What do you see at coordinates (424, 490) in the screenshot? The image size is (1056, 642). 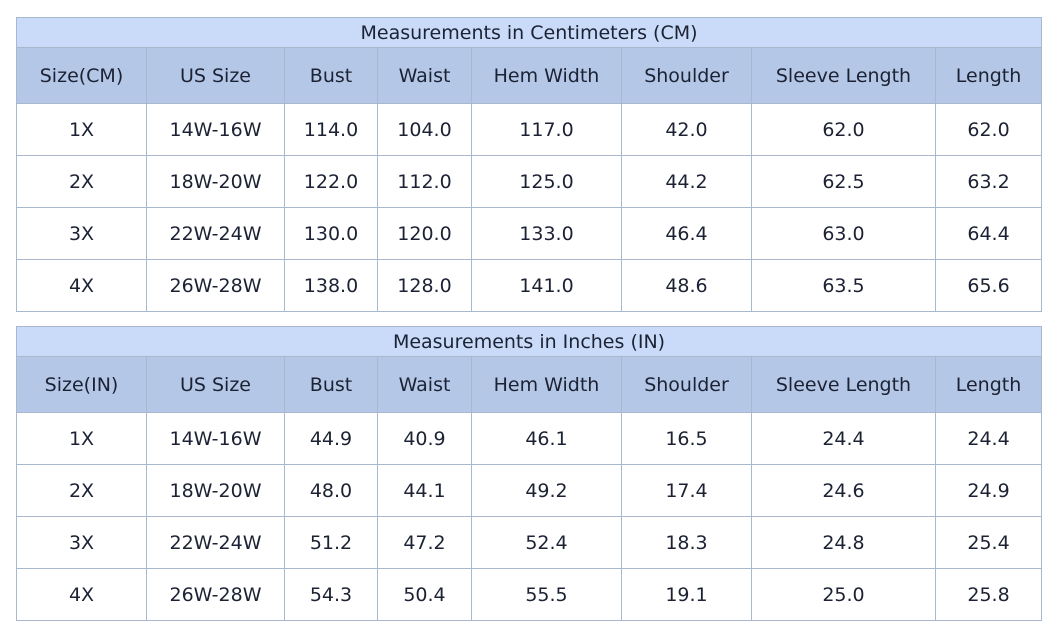 I see `data-cell: 44.1` at bounding box center [424, 490].